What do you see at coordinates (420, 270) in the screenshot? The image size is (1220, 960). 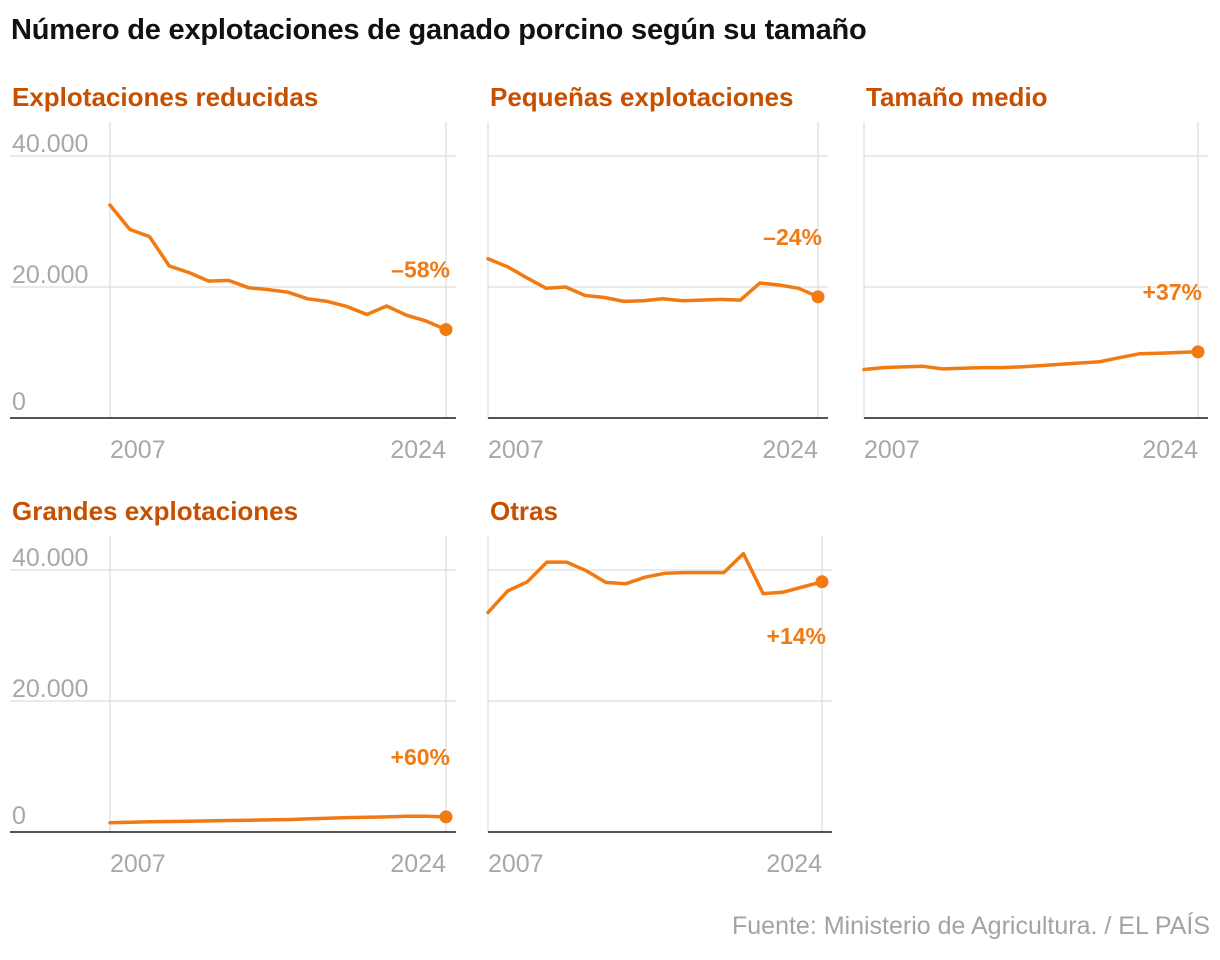 I see `change-label: –58%` at bounding box center [420, 270].